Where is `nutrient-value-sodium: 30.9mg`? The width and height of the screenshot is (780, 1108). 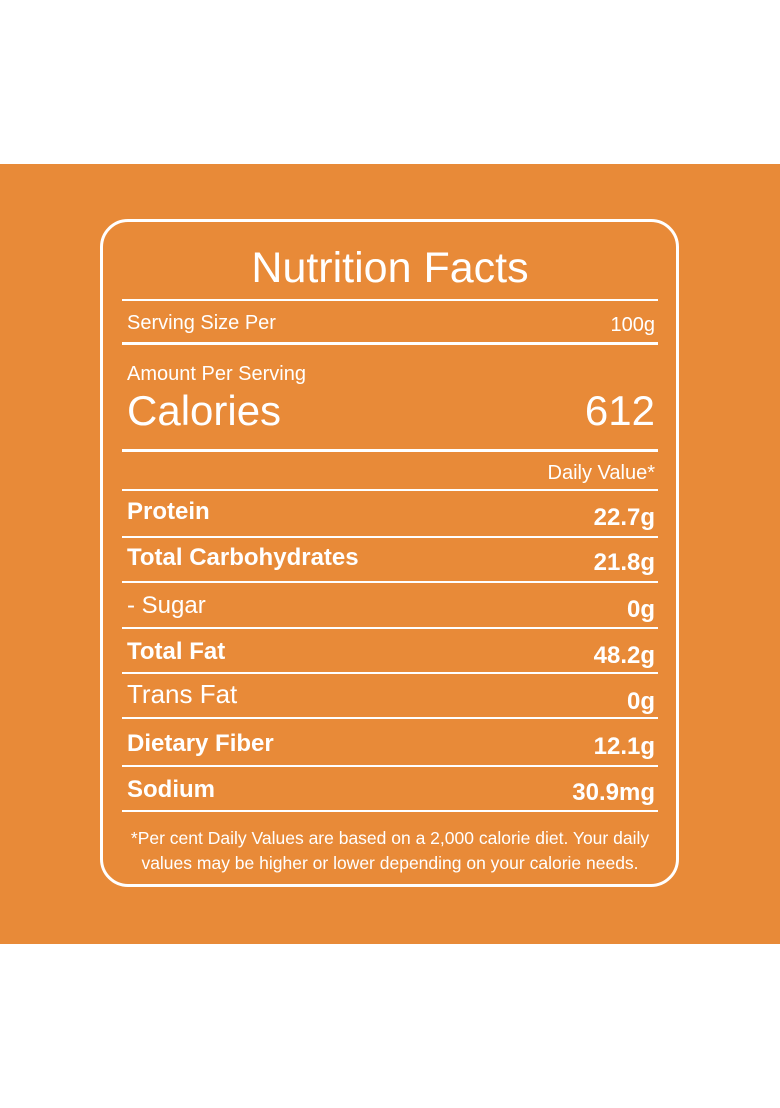 nutrient-value-sodium: 30.9mg is located at coordinates (613, 792).